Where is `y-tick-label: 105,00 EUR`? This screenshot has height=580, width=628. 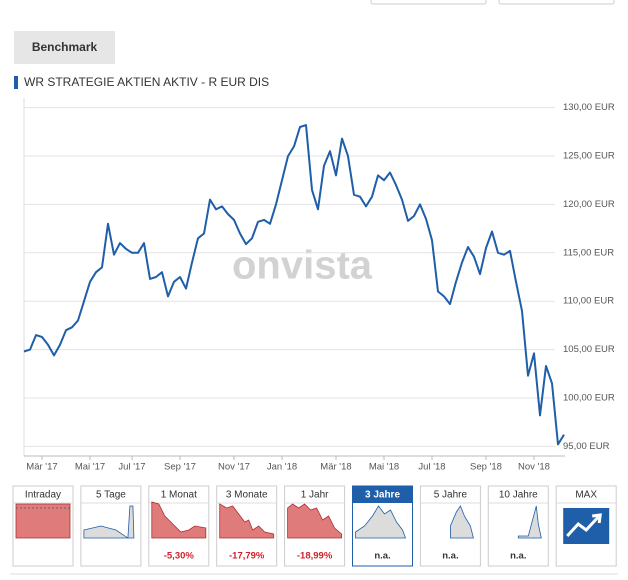
y-tick-label: 105,00 EUR is located at coordinates (589, 349).